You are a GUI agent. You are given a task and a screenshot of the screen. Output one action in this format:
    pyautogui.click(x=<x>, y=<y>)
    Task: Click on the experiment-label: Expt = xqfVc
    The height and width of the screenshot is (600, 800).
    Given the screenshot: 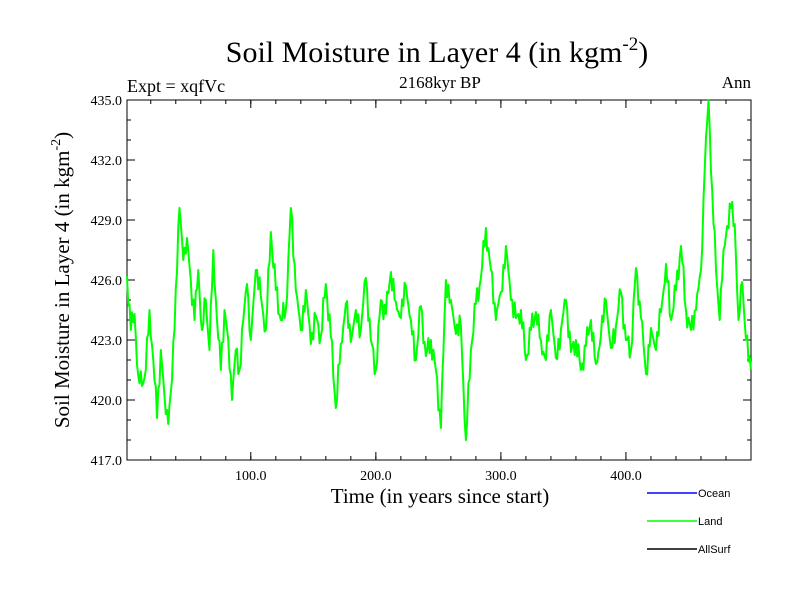 What is the action you would take?
    pyautogui.click(x=176, y=86)
    